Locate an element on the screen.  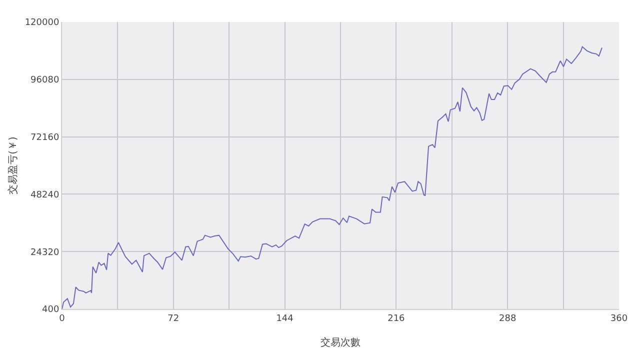
x-tick-label: 144 is located at coordinates (285, 319).